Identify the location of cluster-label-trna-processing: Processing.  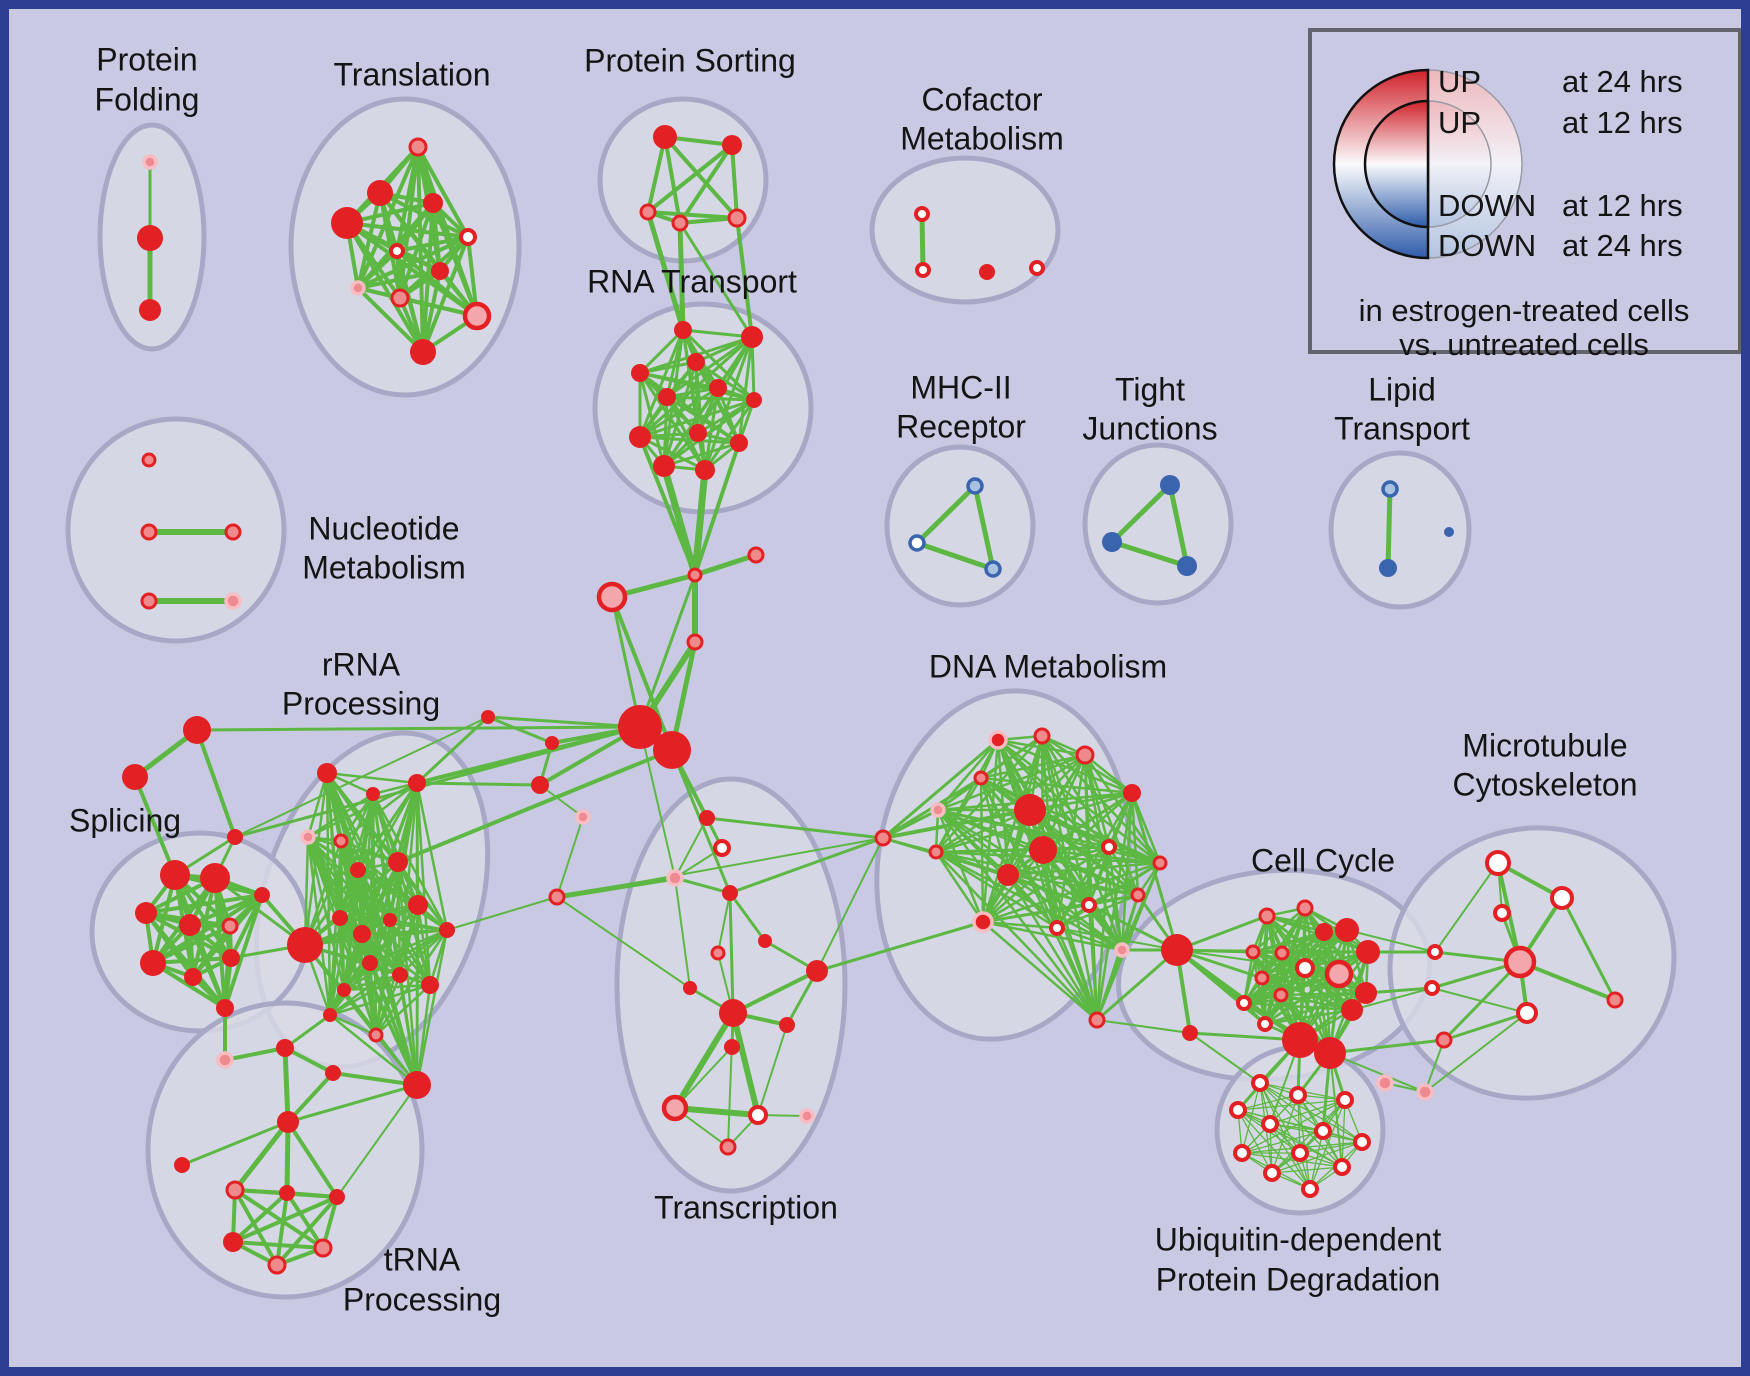
(422, 1299).